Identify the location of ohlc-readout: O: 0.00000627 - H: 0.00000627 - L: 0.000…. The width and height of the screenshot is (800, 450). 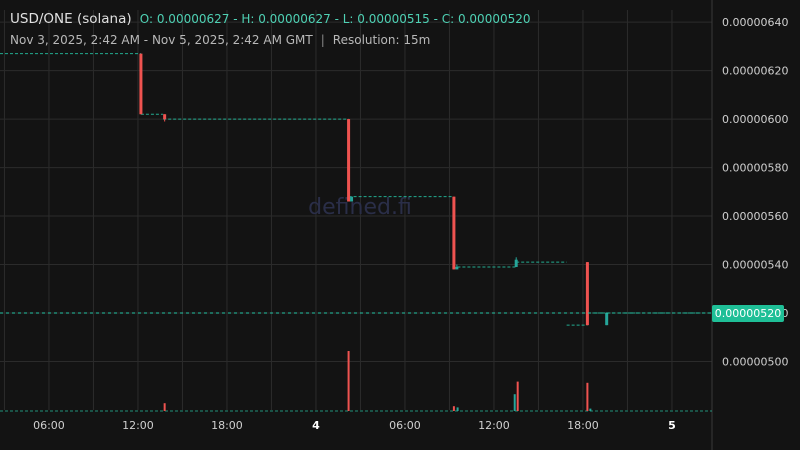
(335, 19).